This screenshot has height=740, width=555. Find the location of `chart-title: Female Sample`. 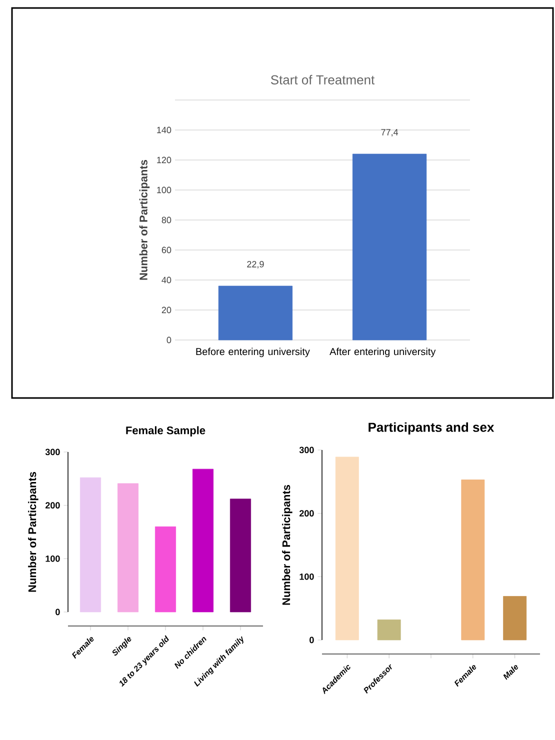

chart-title: Female Sample is located at coordinates (166, 431).